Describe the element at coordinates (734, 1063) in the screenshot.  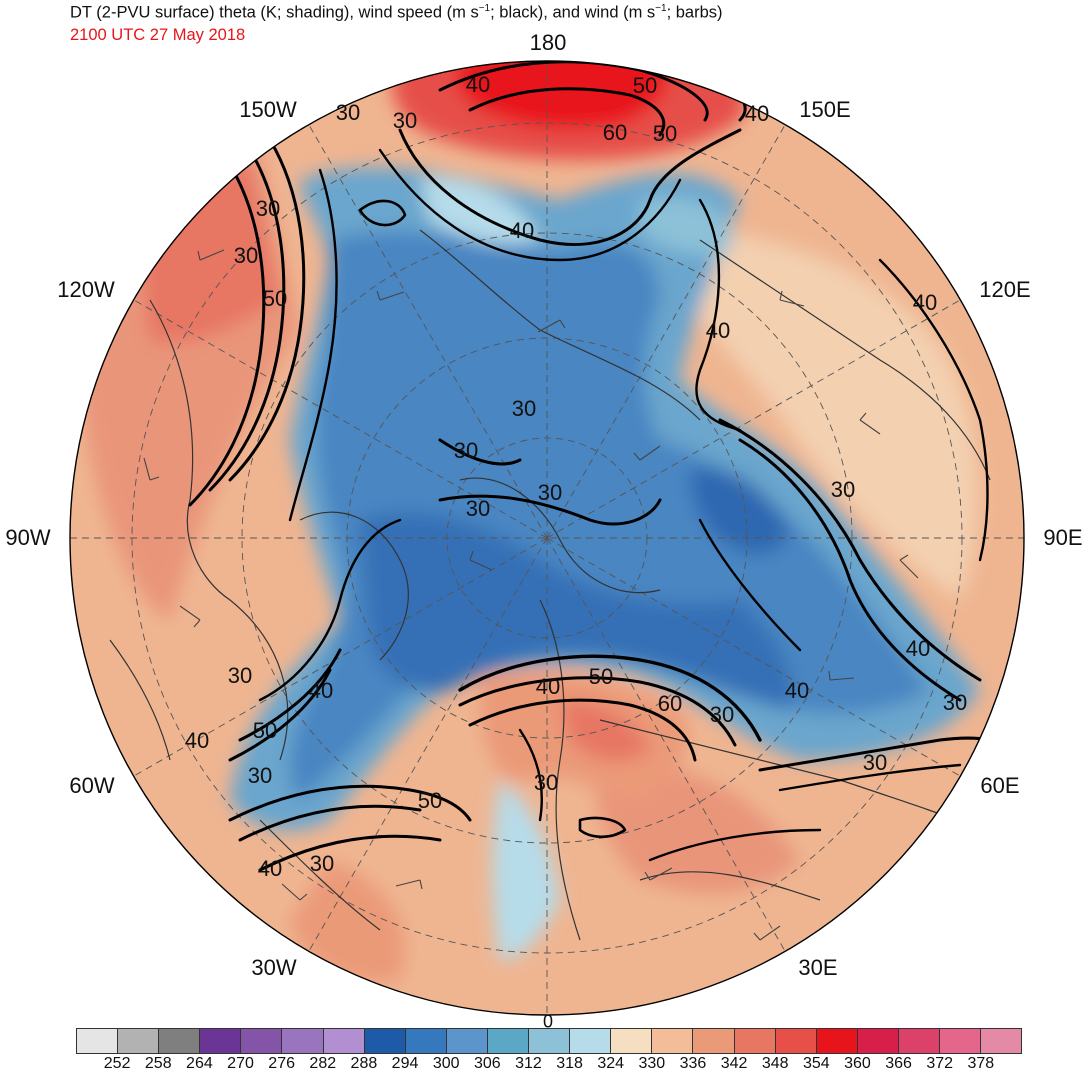
I see `colorbar-tick-label: 342` at that location.